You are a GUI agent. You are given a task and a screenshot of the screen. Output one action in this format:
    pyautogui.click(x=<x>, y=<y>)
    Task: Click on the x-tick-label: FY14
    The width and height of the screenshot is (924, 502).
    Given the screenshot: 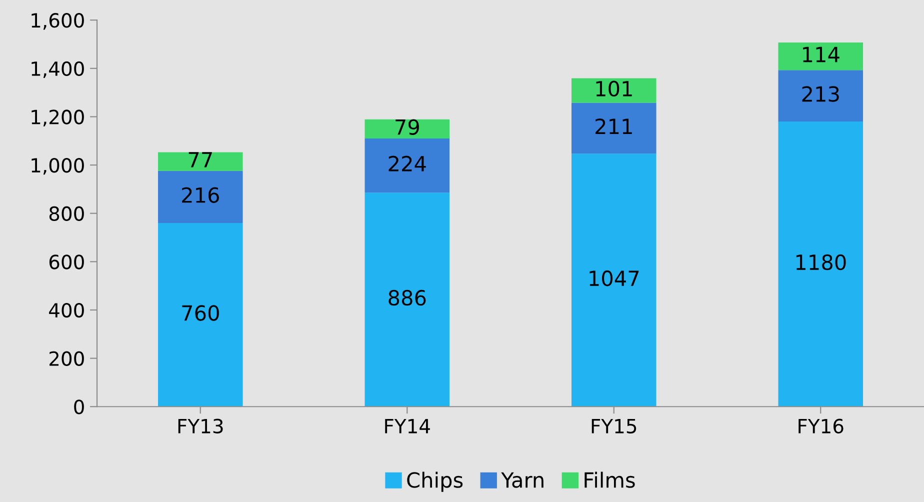 What is the action you would take?
    pyautogui.click(x=407, y=426)
    